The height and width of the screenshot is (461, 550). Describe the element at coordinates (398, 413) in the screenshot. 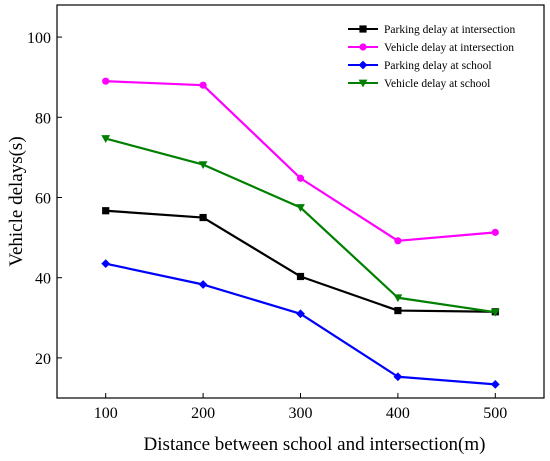

I see `x-tick-label: 400` at that location.